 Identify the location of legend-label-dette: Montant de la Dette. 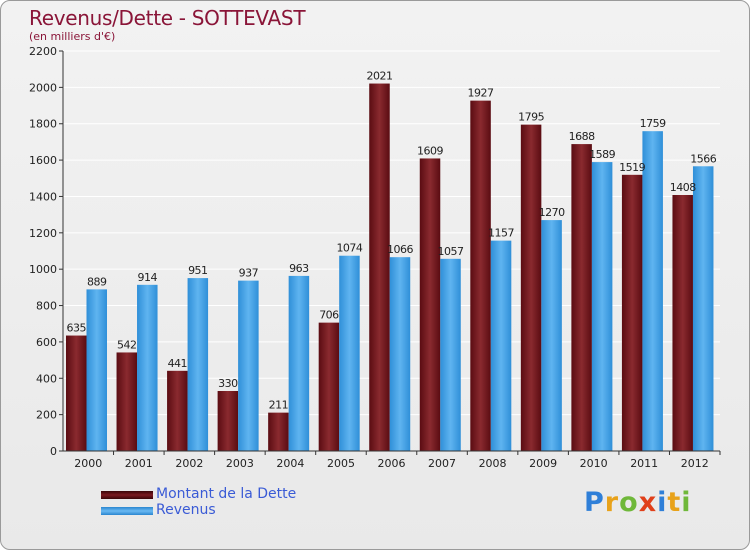
(226, 494).